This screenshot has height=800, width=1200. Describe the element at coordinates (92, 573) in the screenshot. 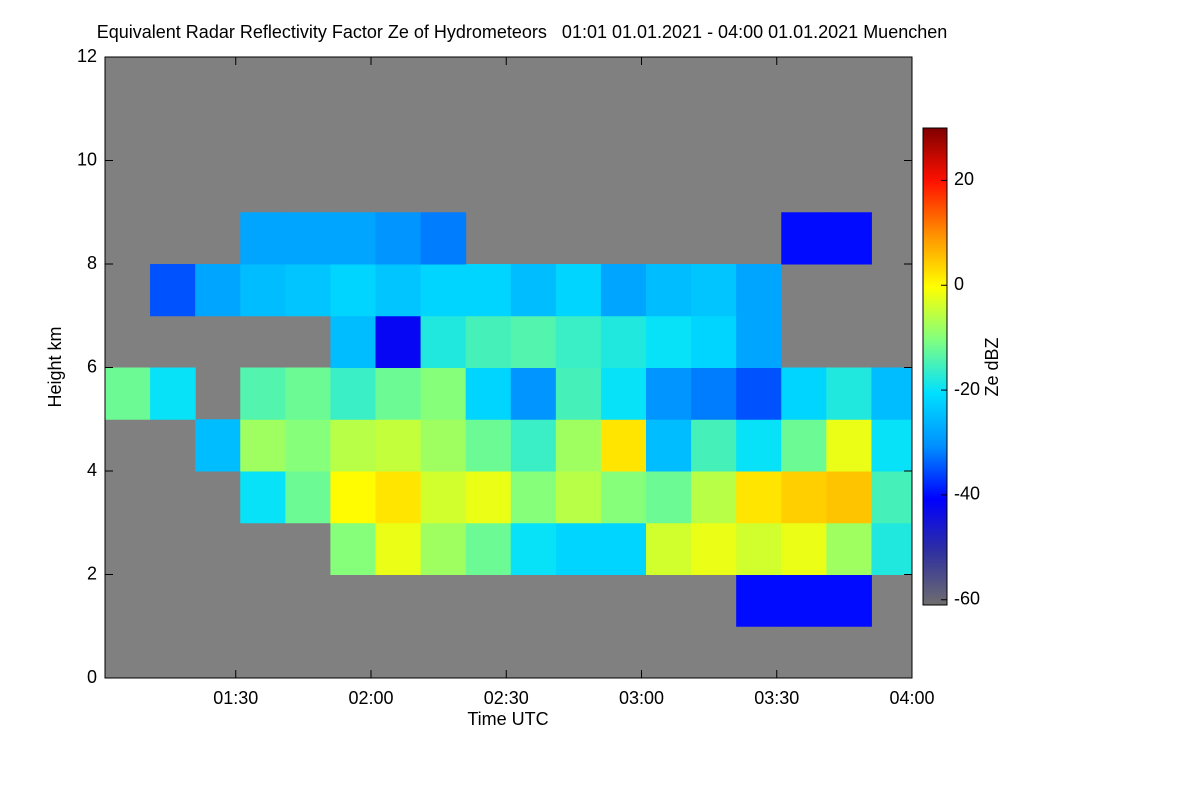

I see `y-tick-label: 2` at that location.